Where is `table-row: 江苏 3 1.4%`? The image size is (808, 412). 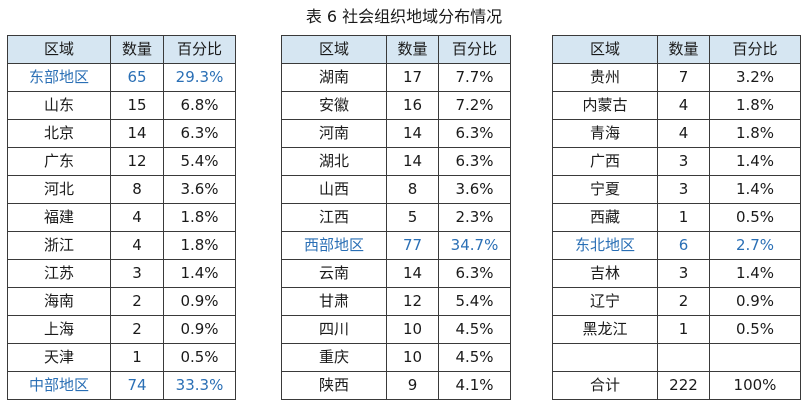
table-row: 江苏 3 1.4% is located at coordinates (121, 273).